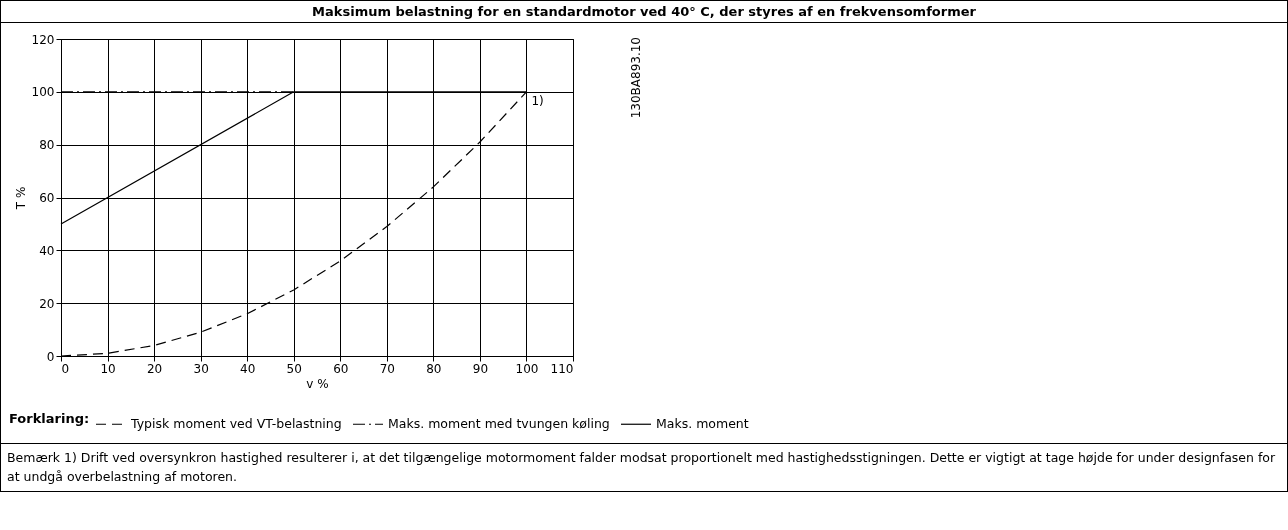  What do you see at coordinates (47, 303) in the screenshot?
I see `y-tick-label: 20` at bounding box center [47, 303].